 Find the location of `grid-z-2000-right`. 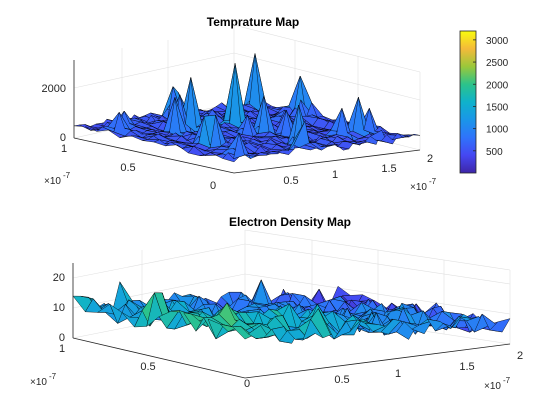

grid-z-2000-right is located at coordinates (327, 76).